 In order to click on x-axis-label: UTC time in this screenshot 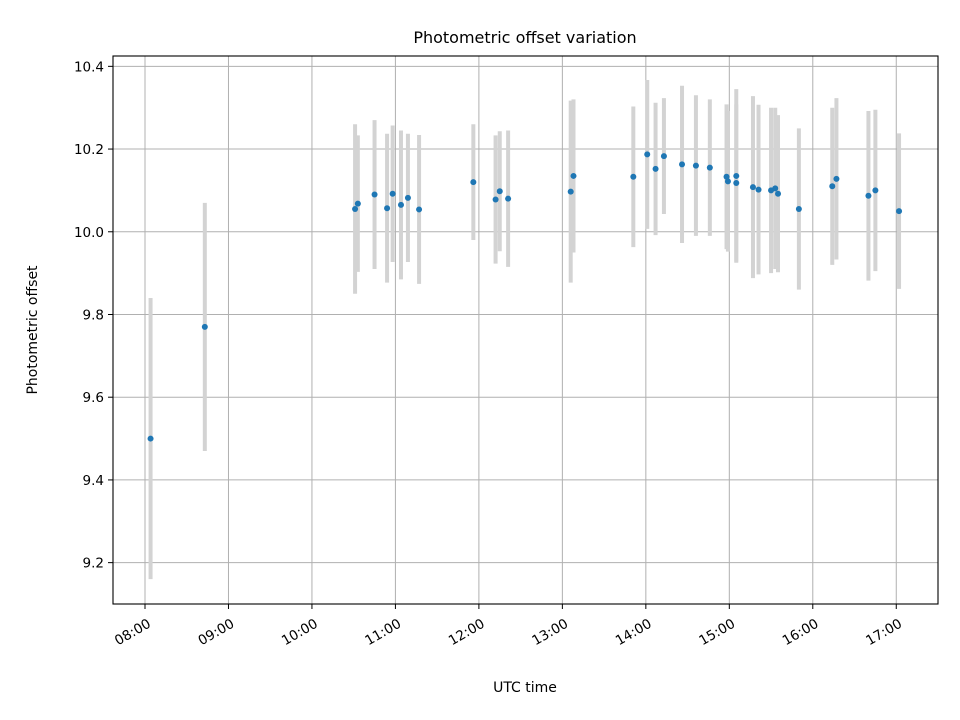, I will do `click(525, 688)`.